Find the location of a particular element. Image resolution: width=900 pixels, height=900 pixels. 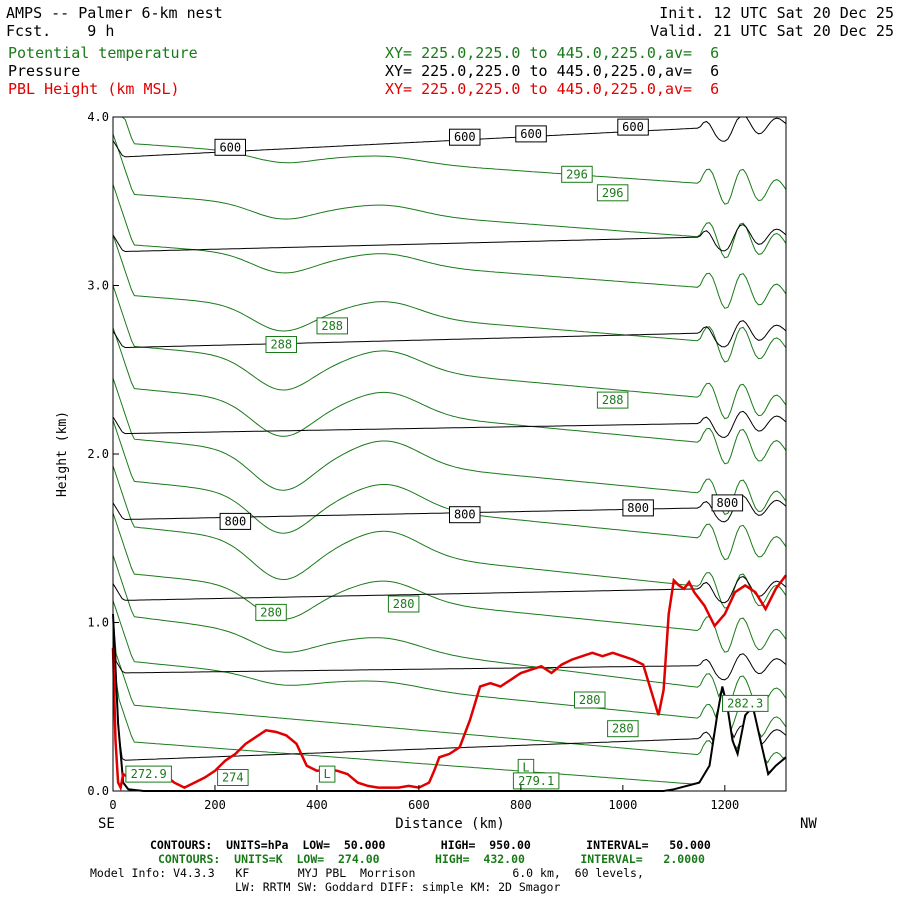

y-tick-label: 2.0 is located at coordinates (98, 454).